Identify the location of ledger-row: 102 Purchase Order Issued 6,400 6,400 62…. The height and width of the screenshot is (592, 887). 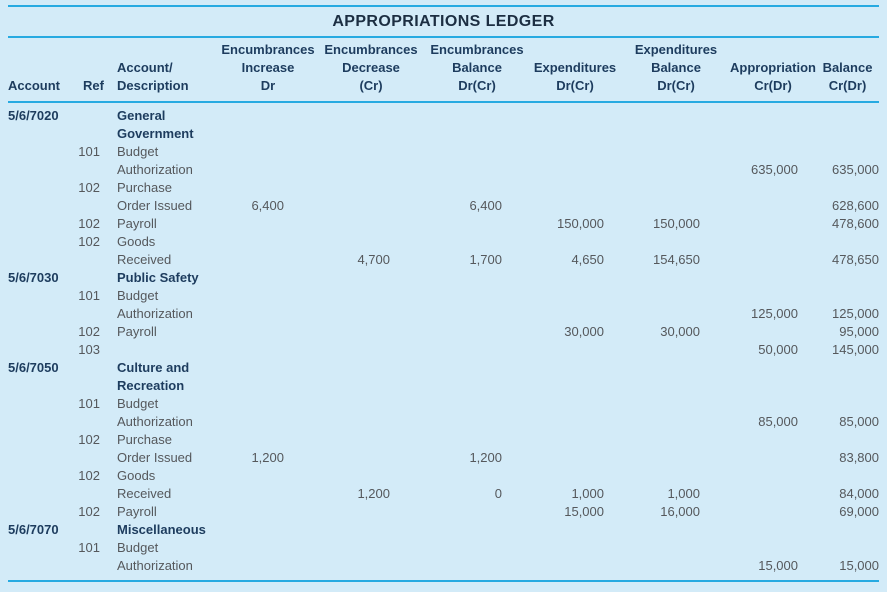
(443, 197).